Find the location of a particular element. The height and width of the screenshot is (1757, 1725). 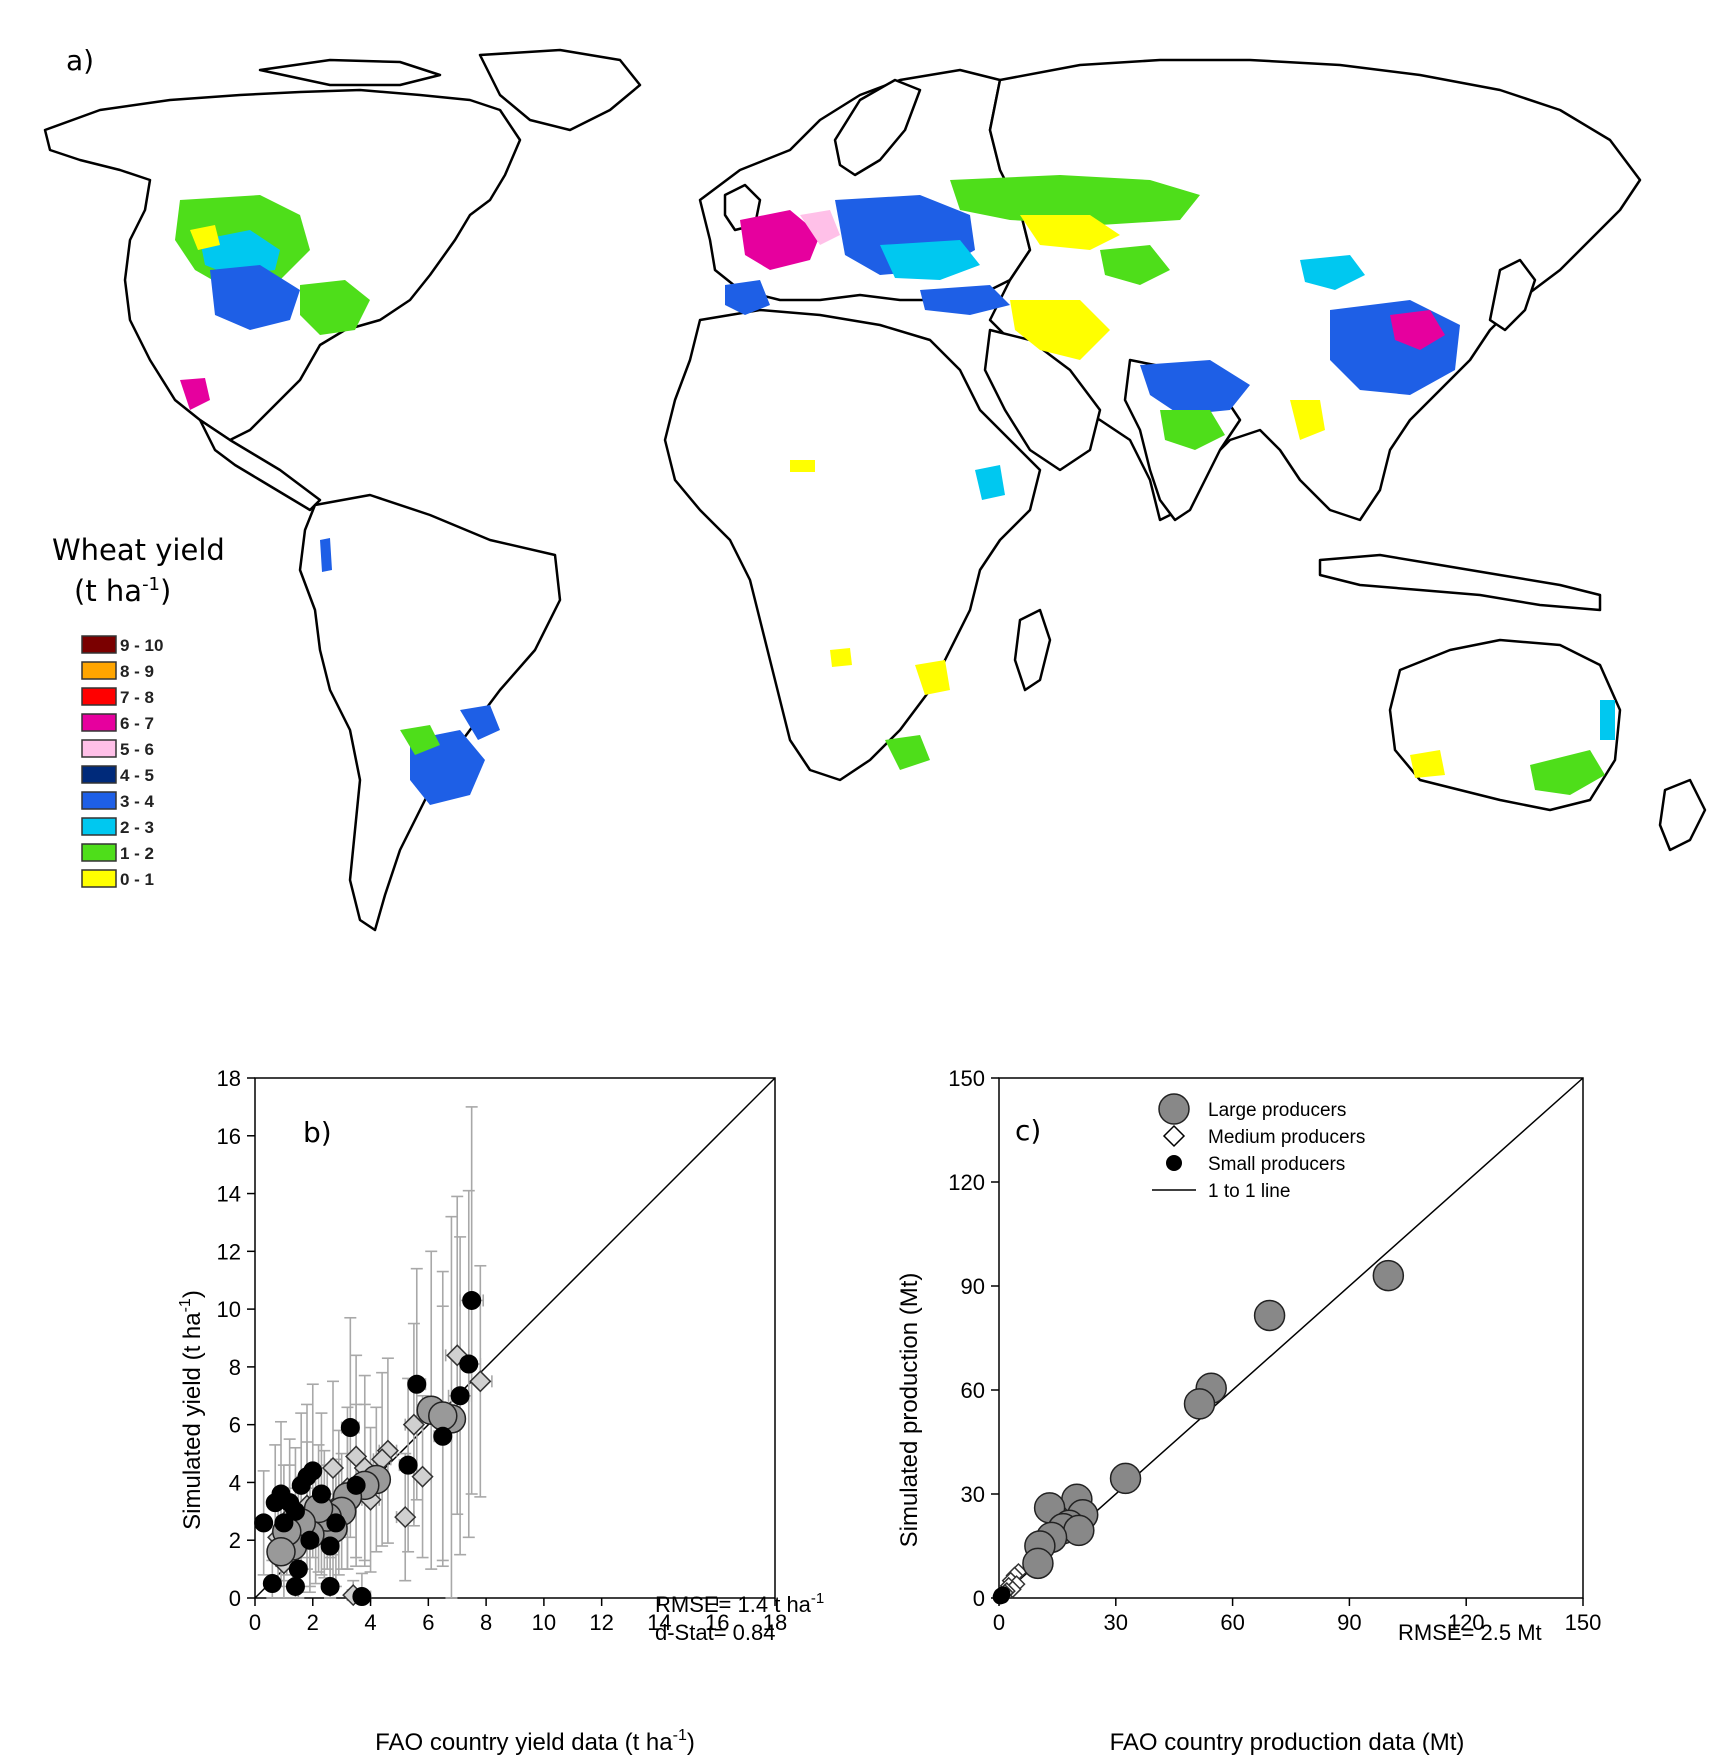

yield-region-spain is located at coordinates (747, 297).